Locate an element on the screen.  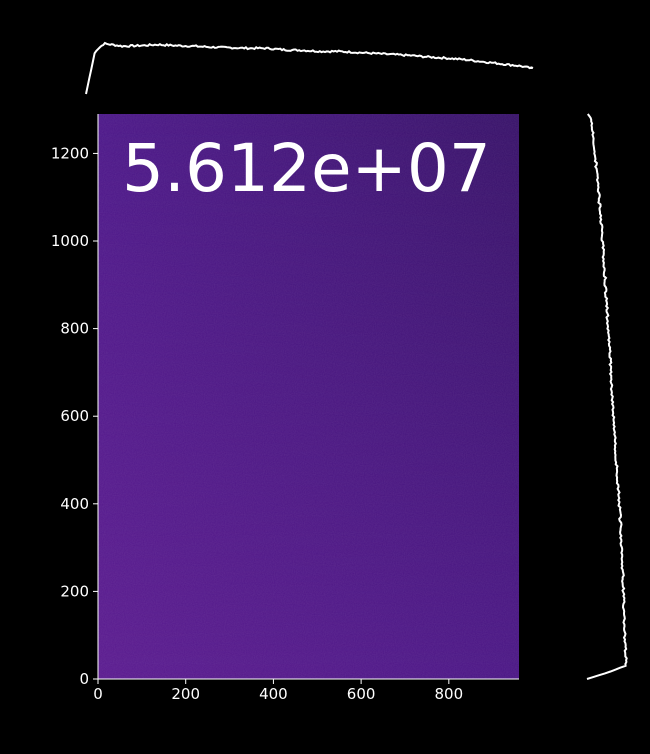
y-tick-label: 200 is located at coordinates (74, 591).